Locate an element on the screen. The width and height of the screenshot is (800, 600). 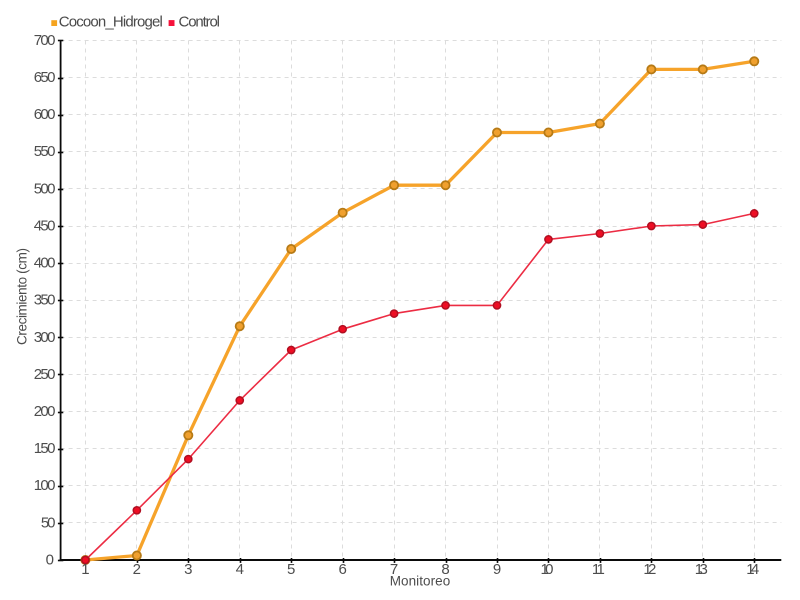
svg-text: 150 is located at coordinates (45, 448).